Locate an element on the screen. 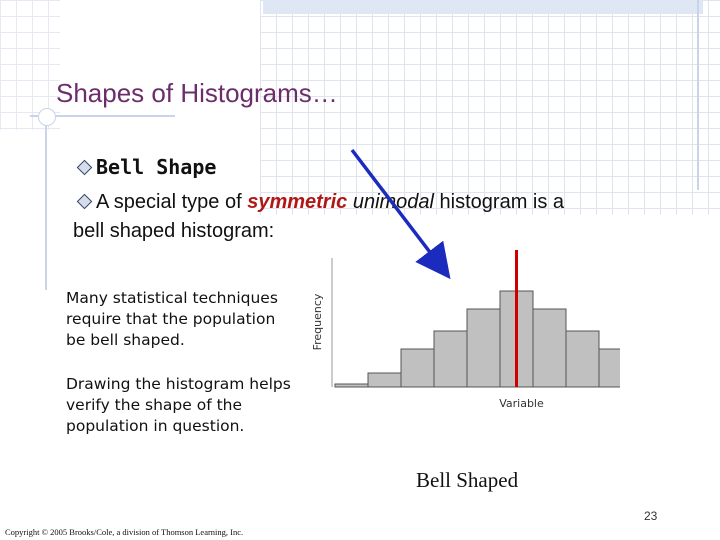 The image size is (720, 540). highlight-symmetric: symmetric is located at coordinates (297, 202).